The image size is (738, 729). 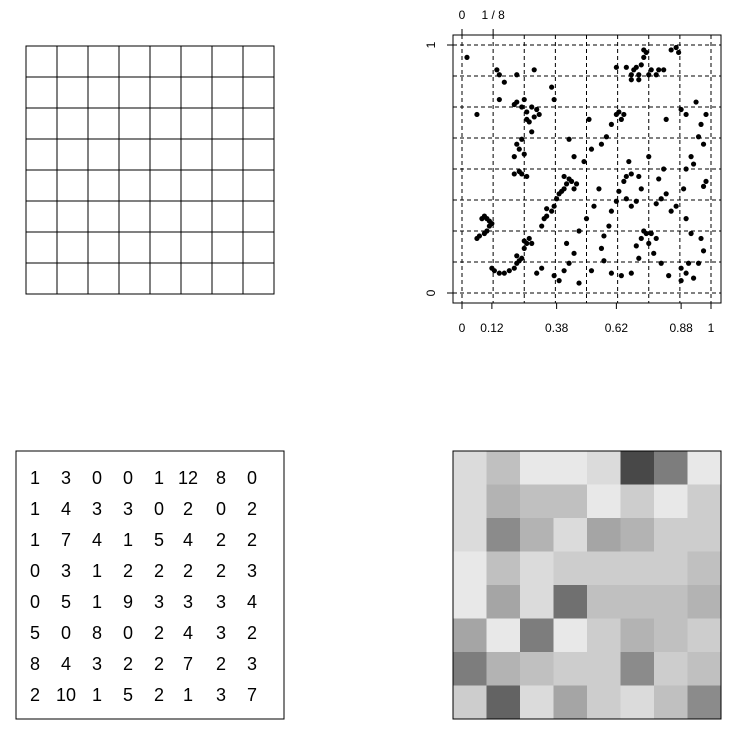 I want to click on table-cell-value: 7, so click(x=252, y=695).